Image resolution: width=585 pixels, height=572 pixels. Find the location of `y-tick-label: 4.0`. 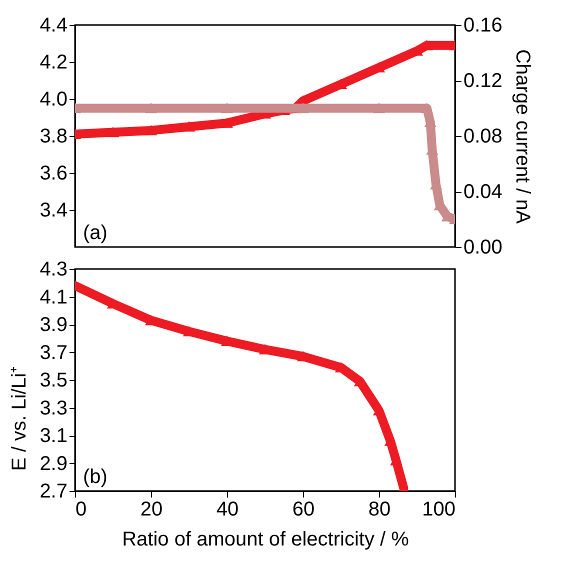

y-tick-label: 4.0 is located at coordinates (54, 99).